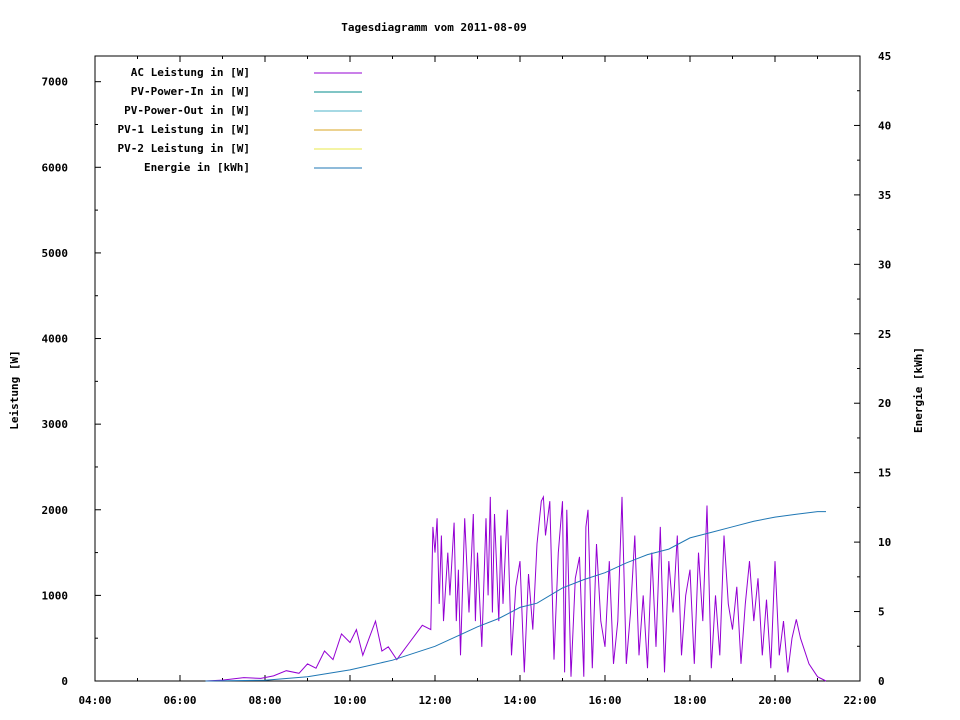  I want to click on x-tick-label: 10:00, so click(349, 700).